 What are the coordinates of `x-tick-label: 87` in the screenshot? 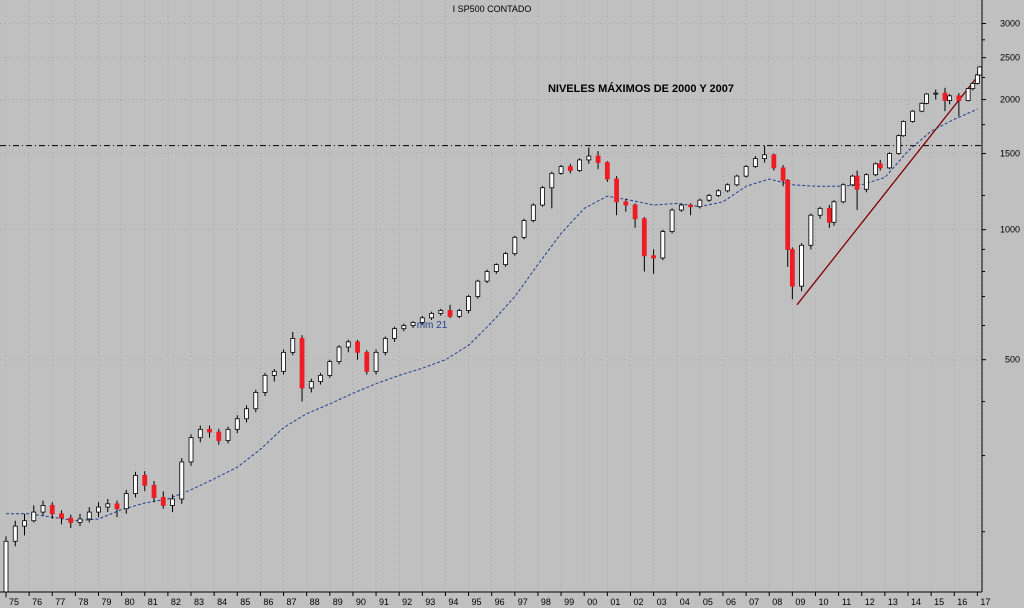 It's located at (292, 602).